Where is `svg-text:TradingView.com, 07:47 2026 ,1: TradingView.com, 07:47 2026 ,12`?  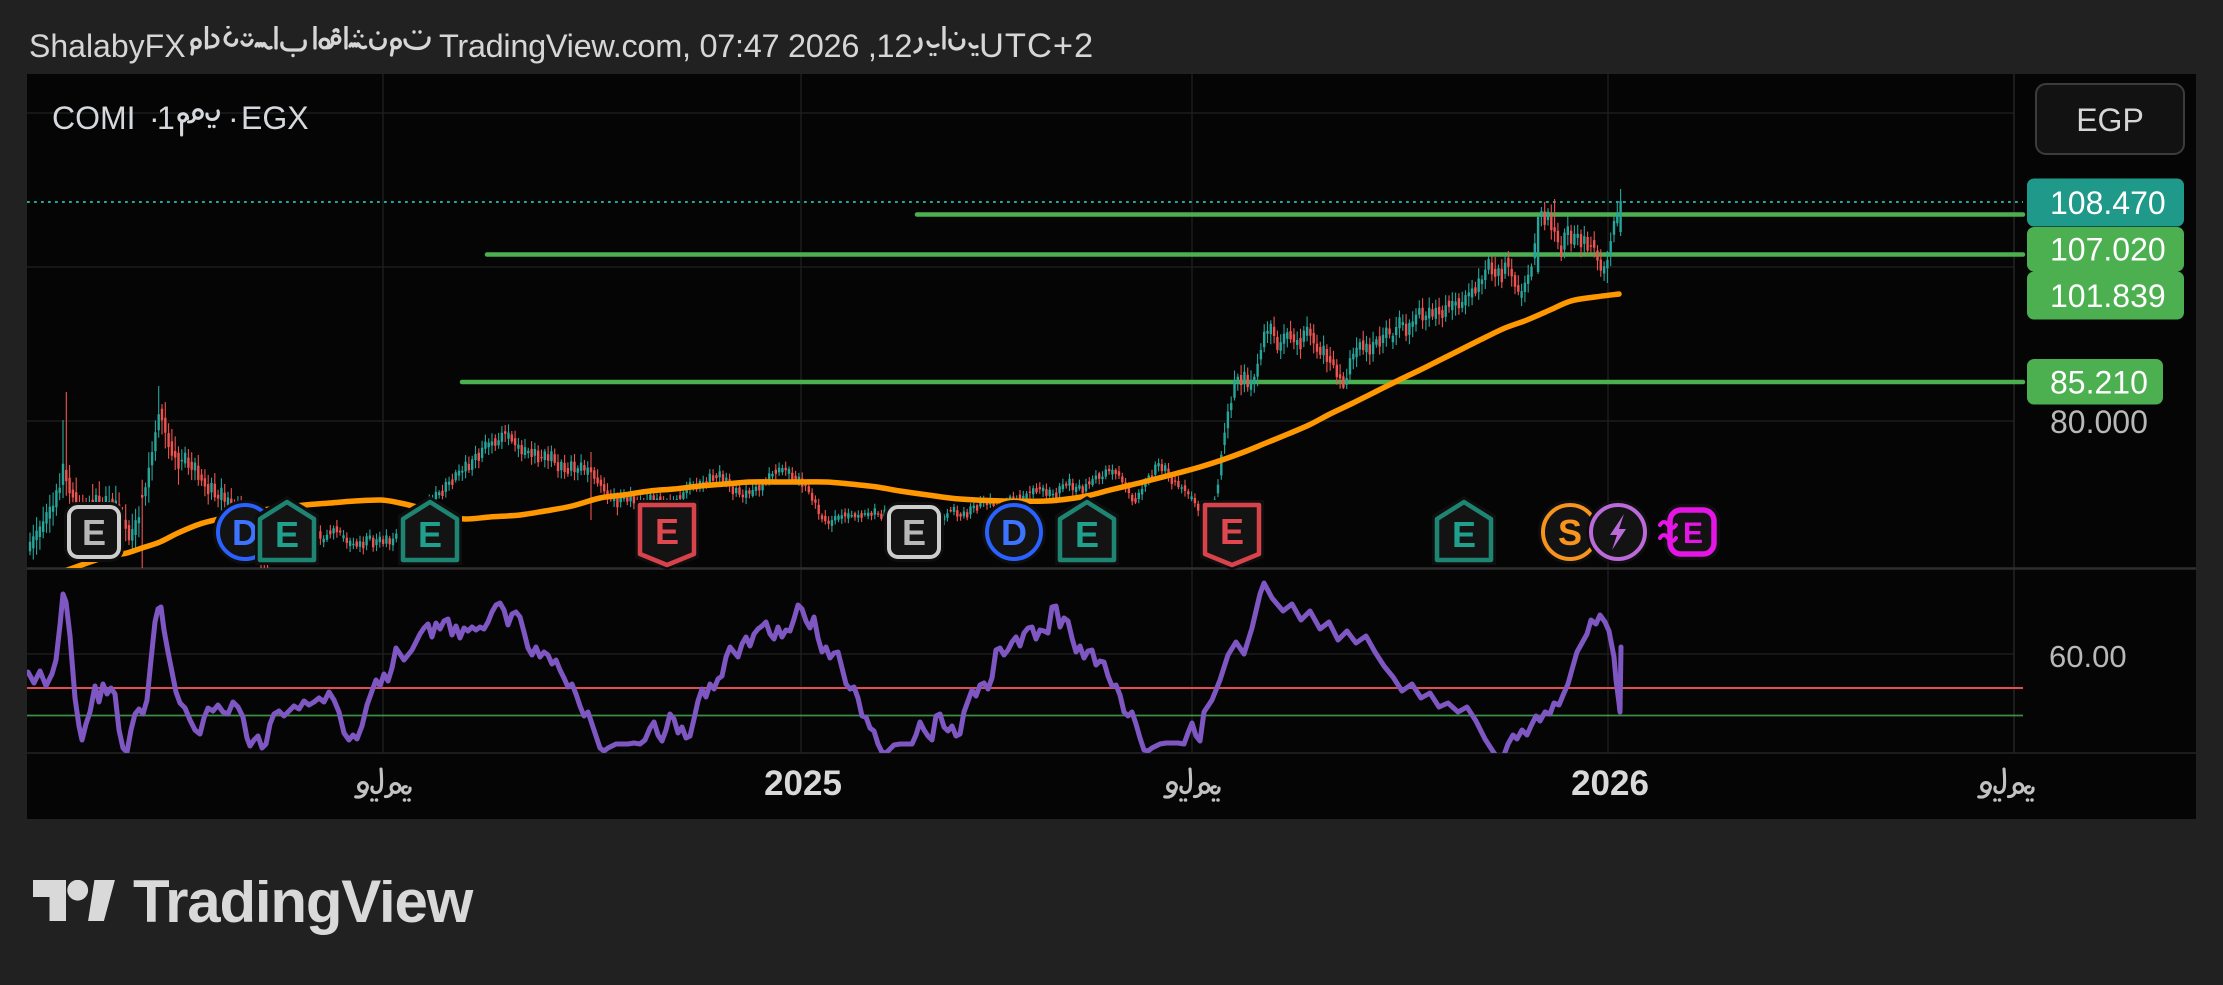
svg-text:TradingView.com, 07:47 2026 ,1: TradingView.com, 07:47 2026 ,12 is located at coordinates (675, 46).